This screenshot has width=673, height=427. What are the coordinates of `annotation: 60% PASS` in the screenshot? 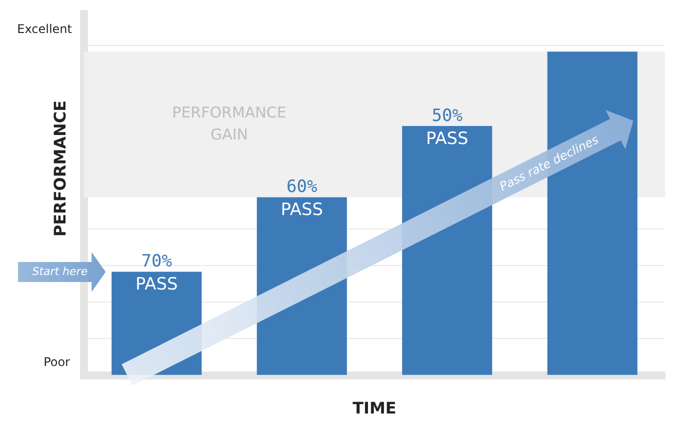 It's located at (302, 198).